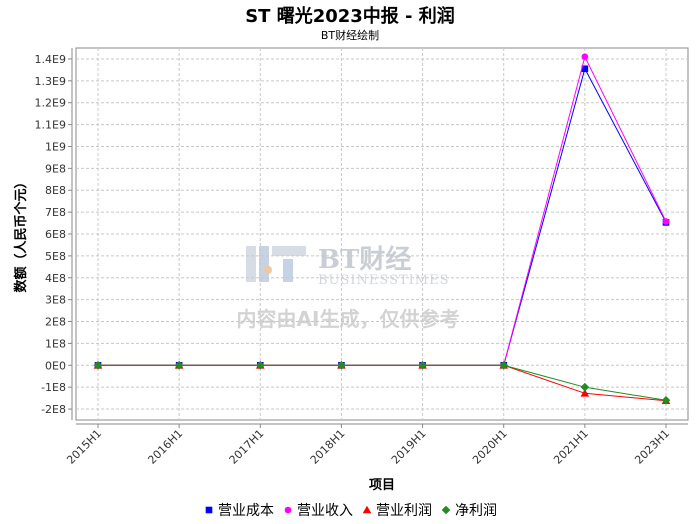 The height and width of the screenshot is (524, 700). What do you see at coordinates (350, 35) in the screenshot?
I see `chart-subtitle: BT财经绘制` at bounding box center [350, 35].